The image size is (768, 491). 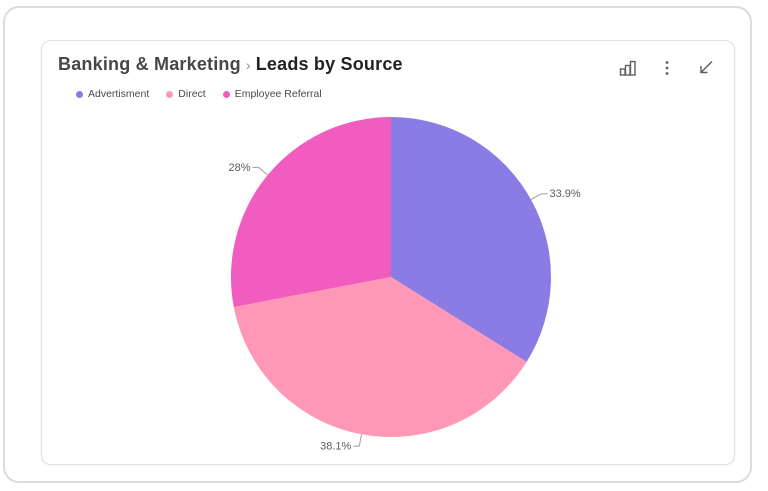 I want to click on pie-slice-direct, so click(x=380, y=357).